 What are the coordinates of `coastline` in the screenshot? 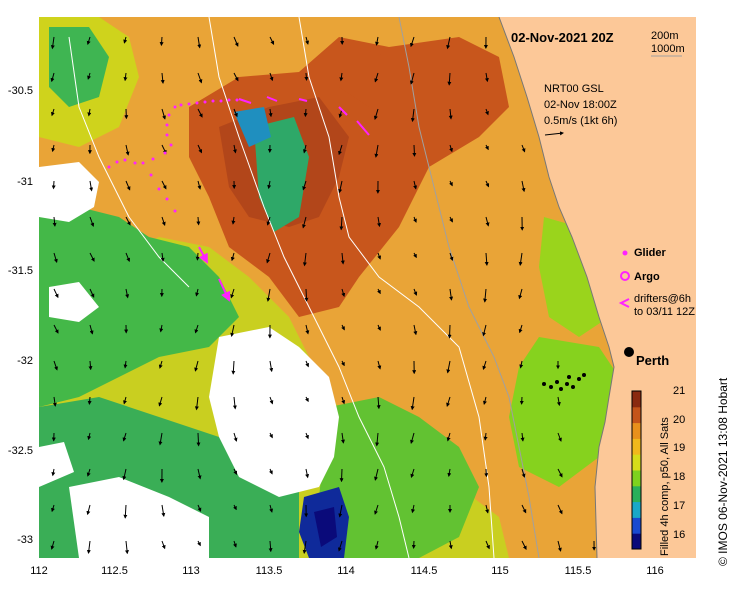 It's located at (556, 287).